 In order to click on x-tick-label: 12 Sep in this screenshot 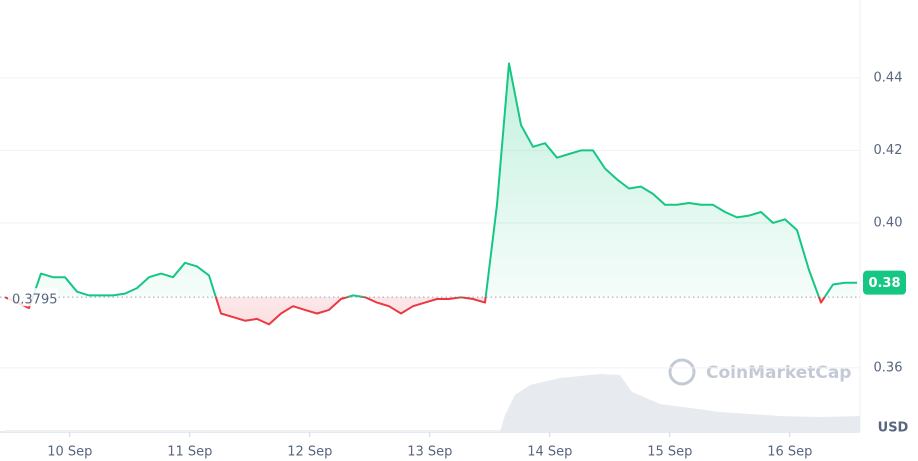, I will do `click(309, 452)`.